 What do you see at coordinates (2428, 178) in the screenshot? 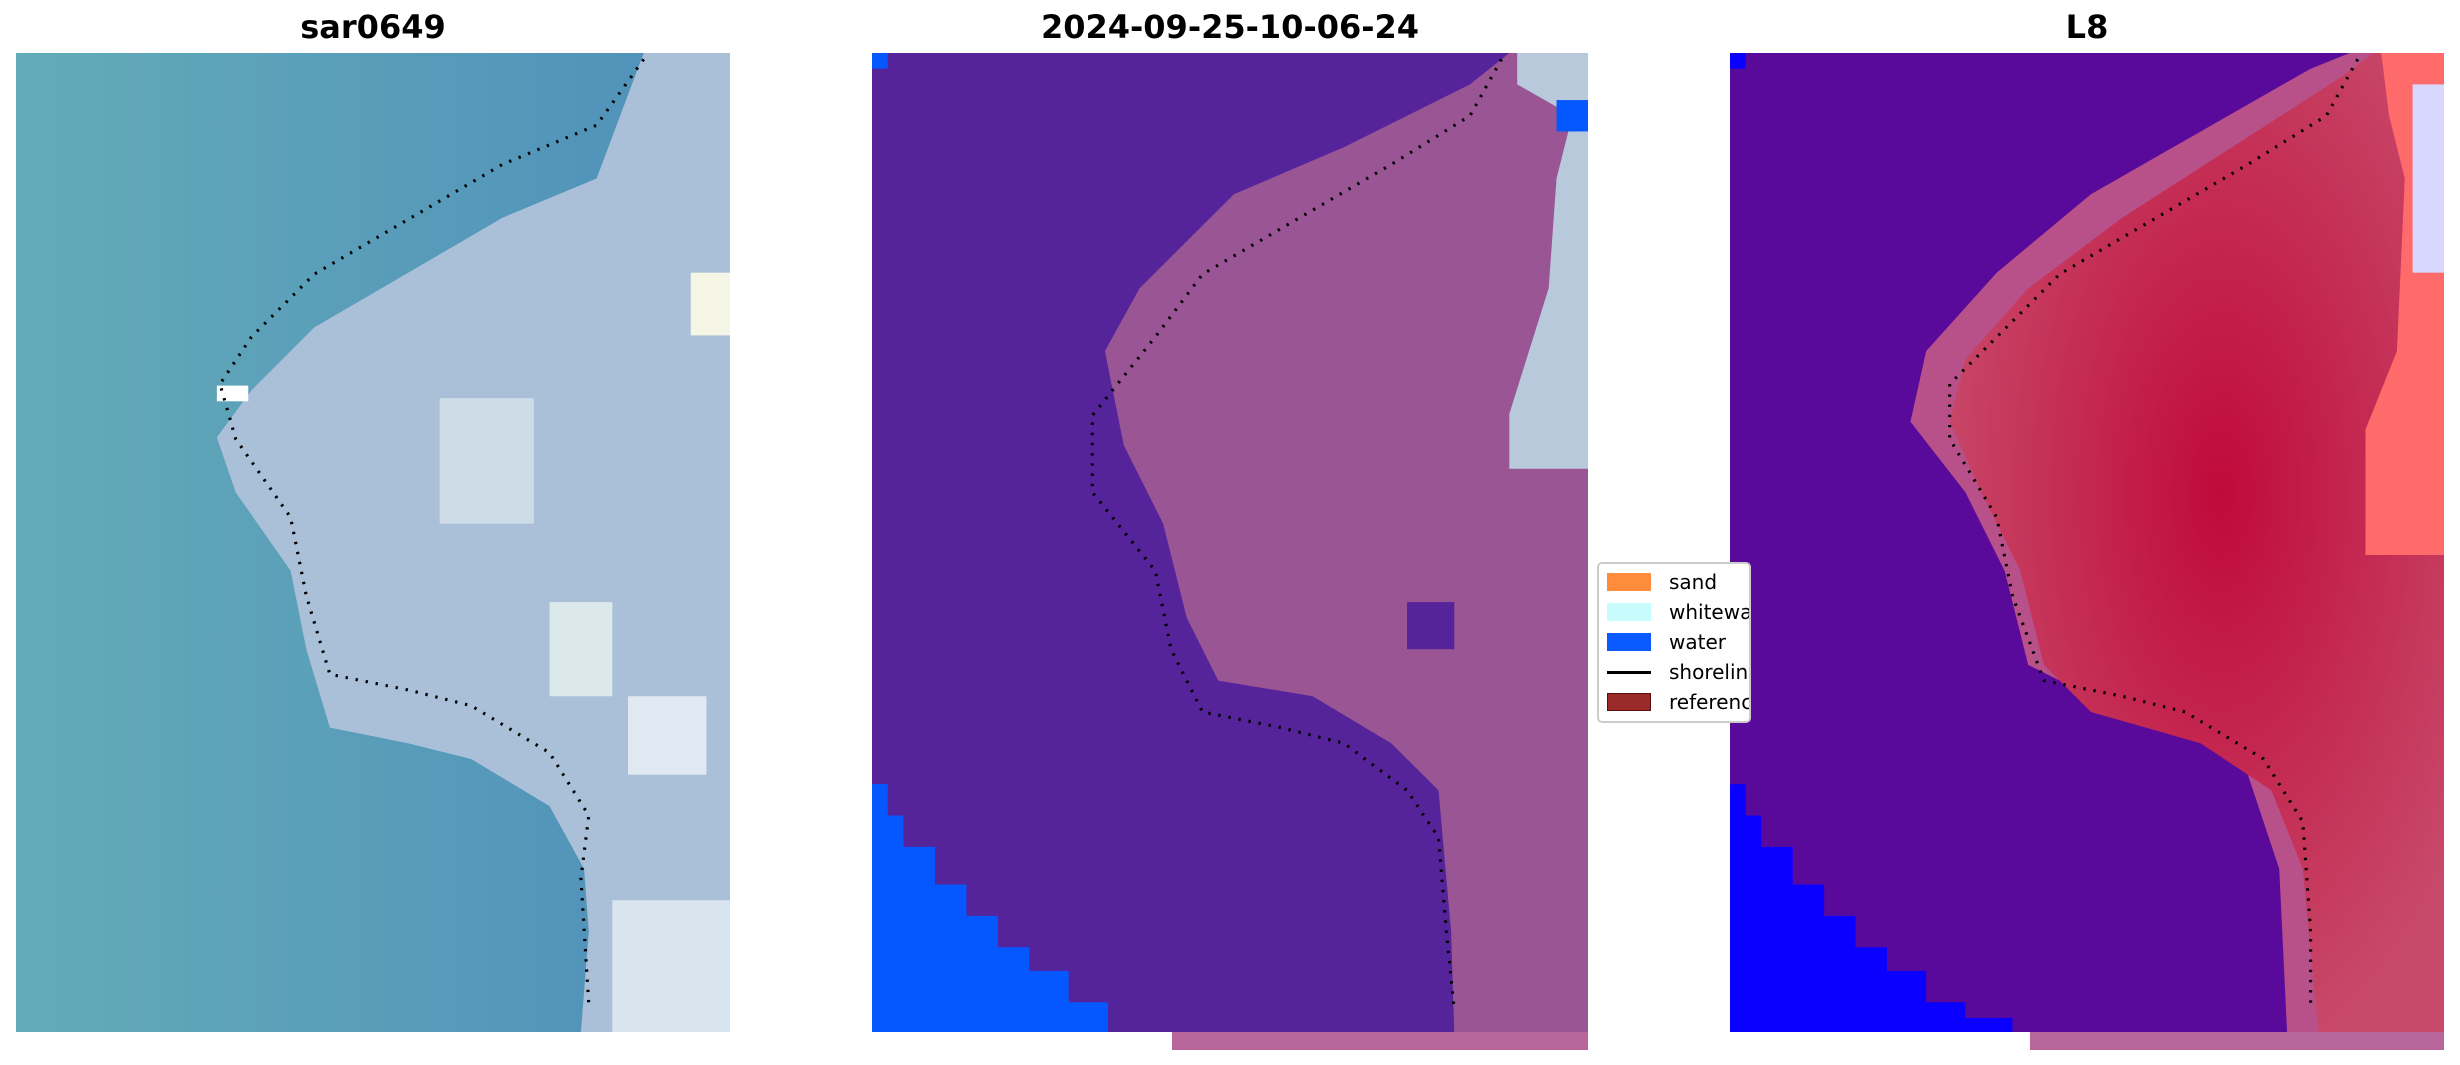
I see `blue-white-area` at bounding box center [2428, 178].